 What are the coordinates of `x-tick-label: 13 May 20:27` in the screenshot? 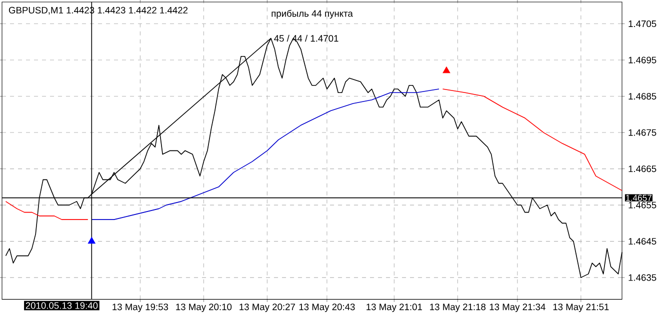 It's located at (267, 308).